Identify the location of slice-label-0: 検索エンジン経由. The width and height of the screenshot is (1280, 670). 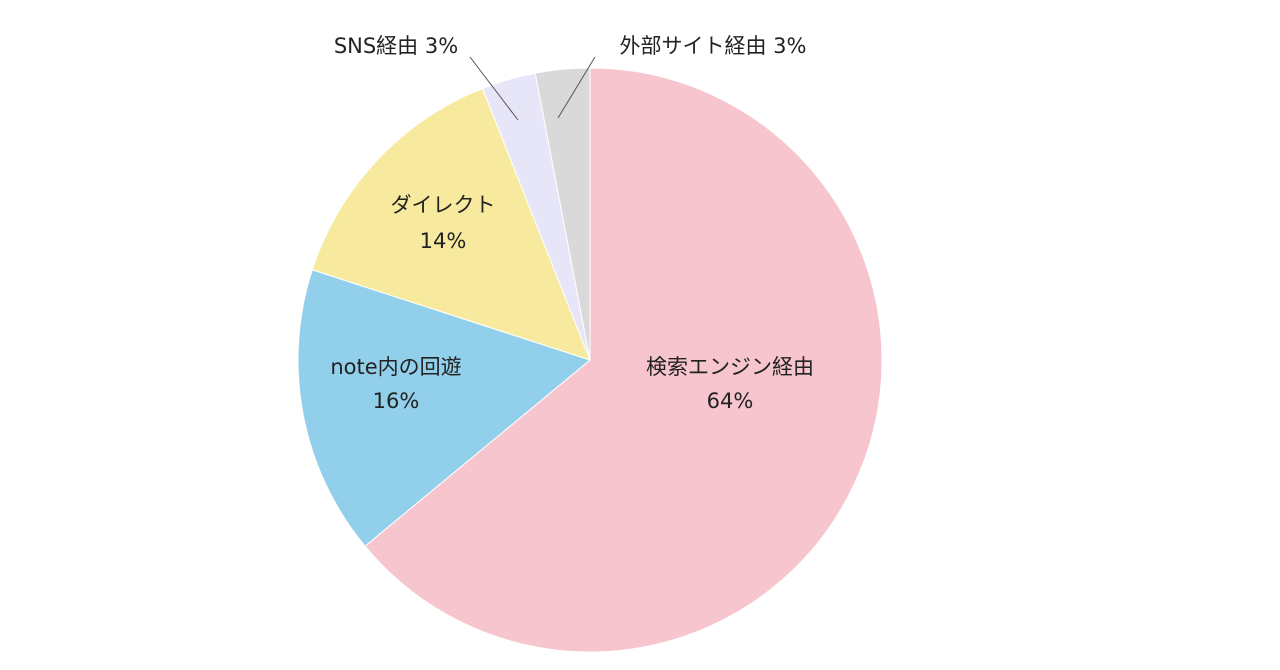
(730, 367).